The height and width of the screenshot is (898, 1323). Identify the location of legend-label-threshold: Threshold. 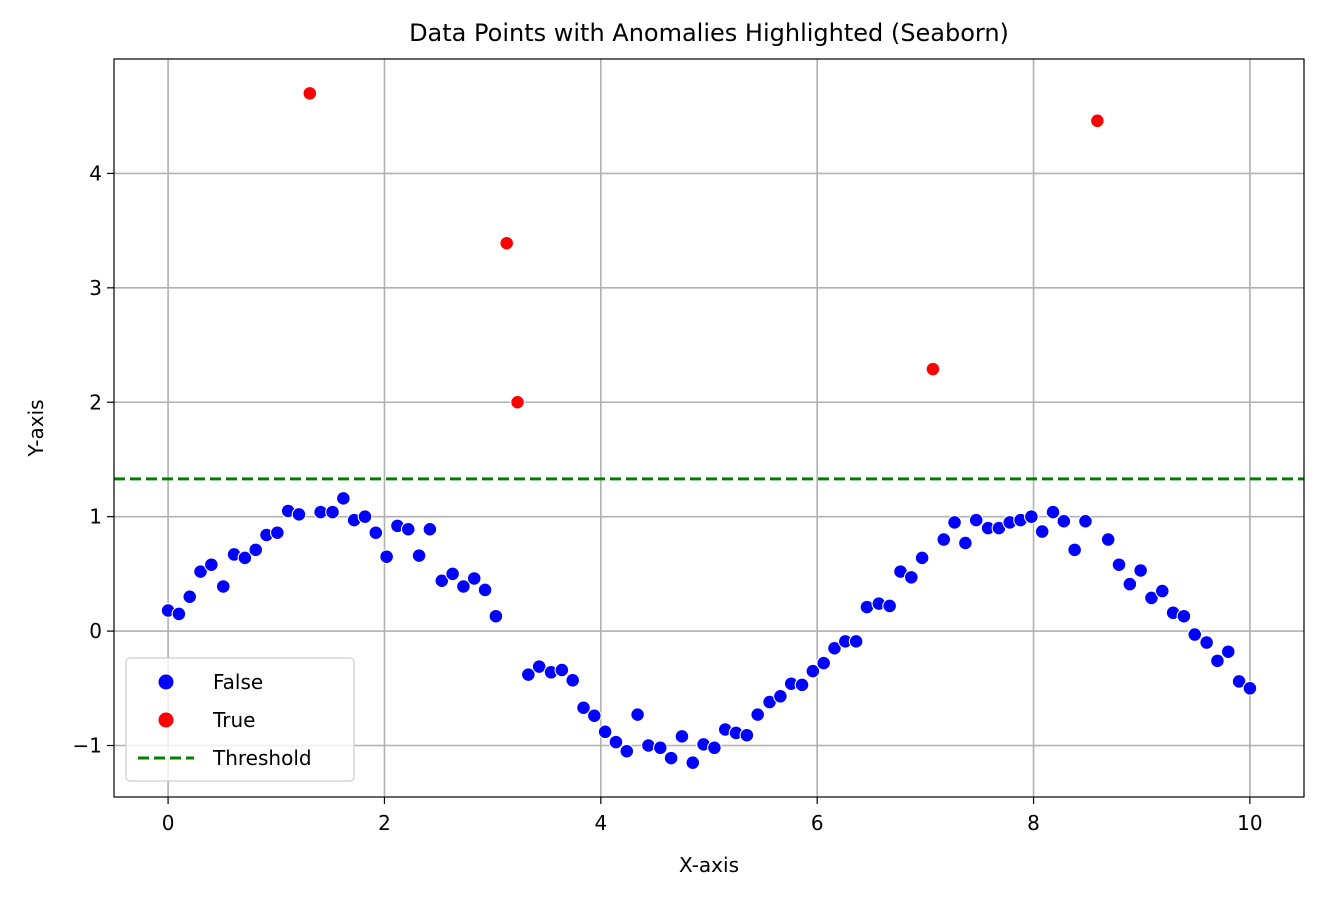
(262, 758).